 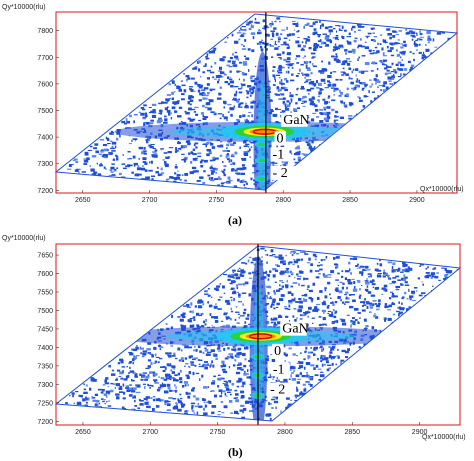 I want to click on x-tick-label: 2850, so click(x=352, y=432).